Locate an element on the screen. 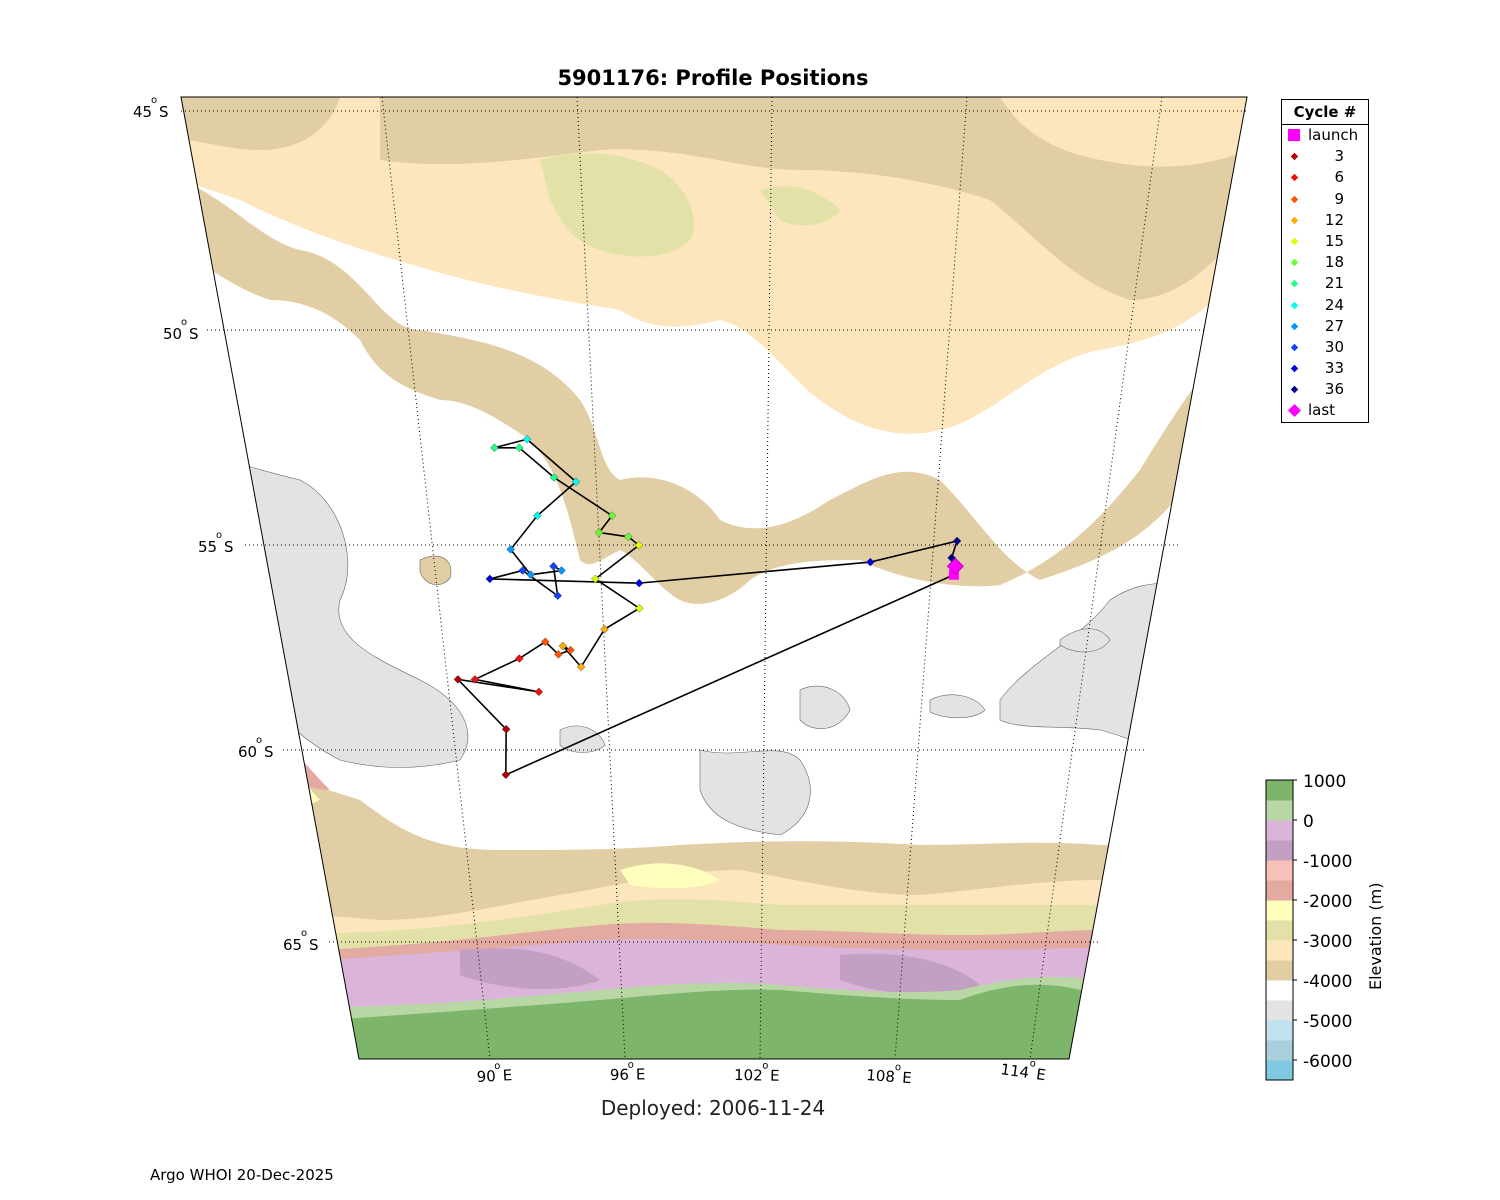  legend-label: launch is located at coordinates (1333, 135).